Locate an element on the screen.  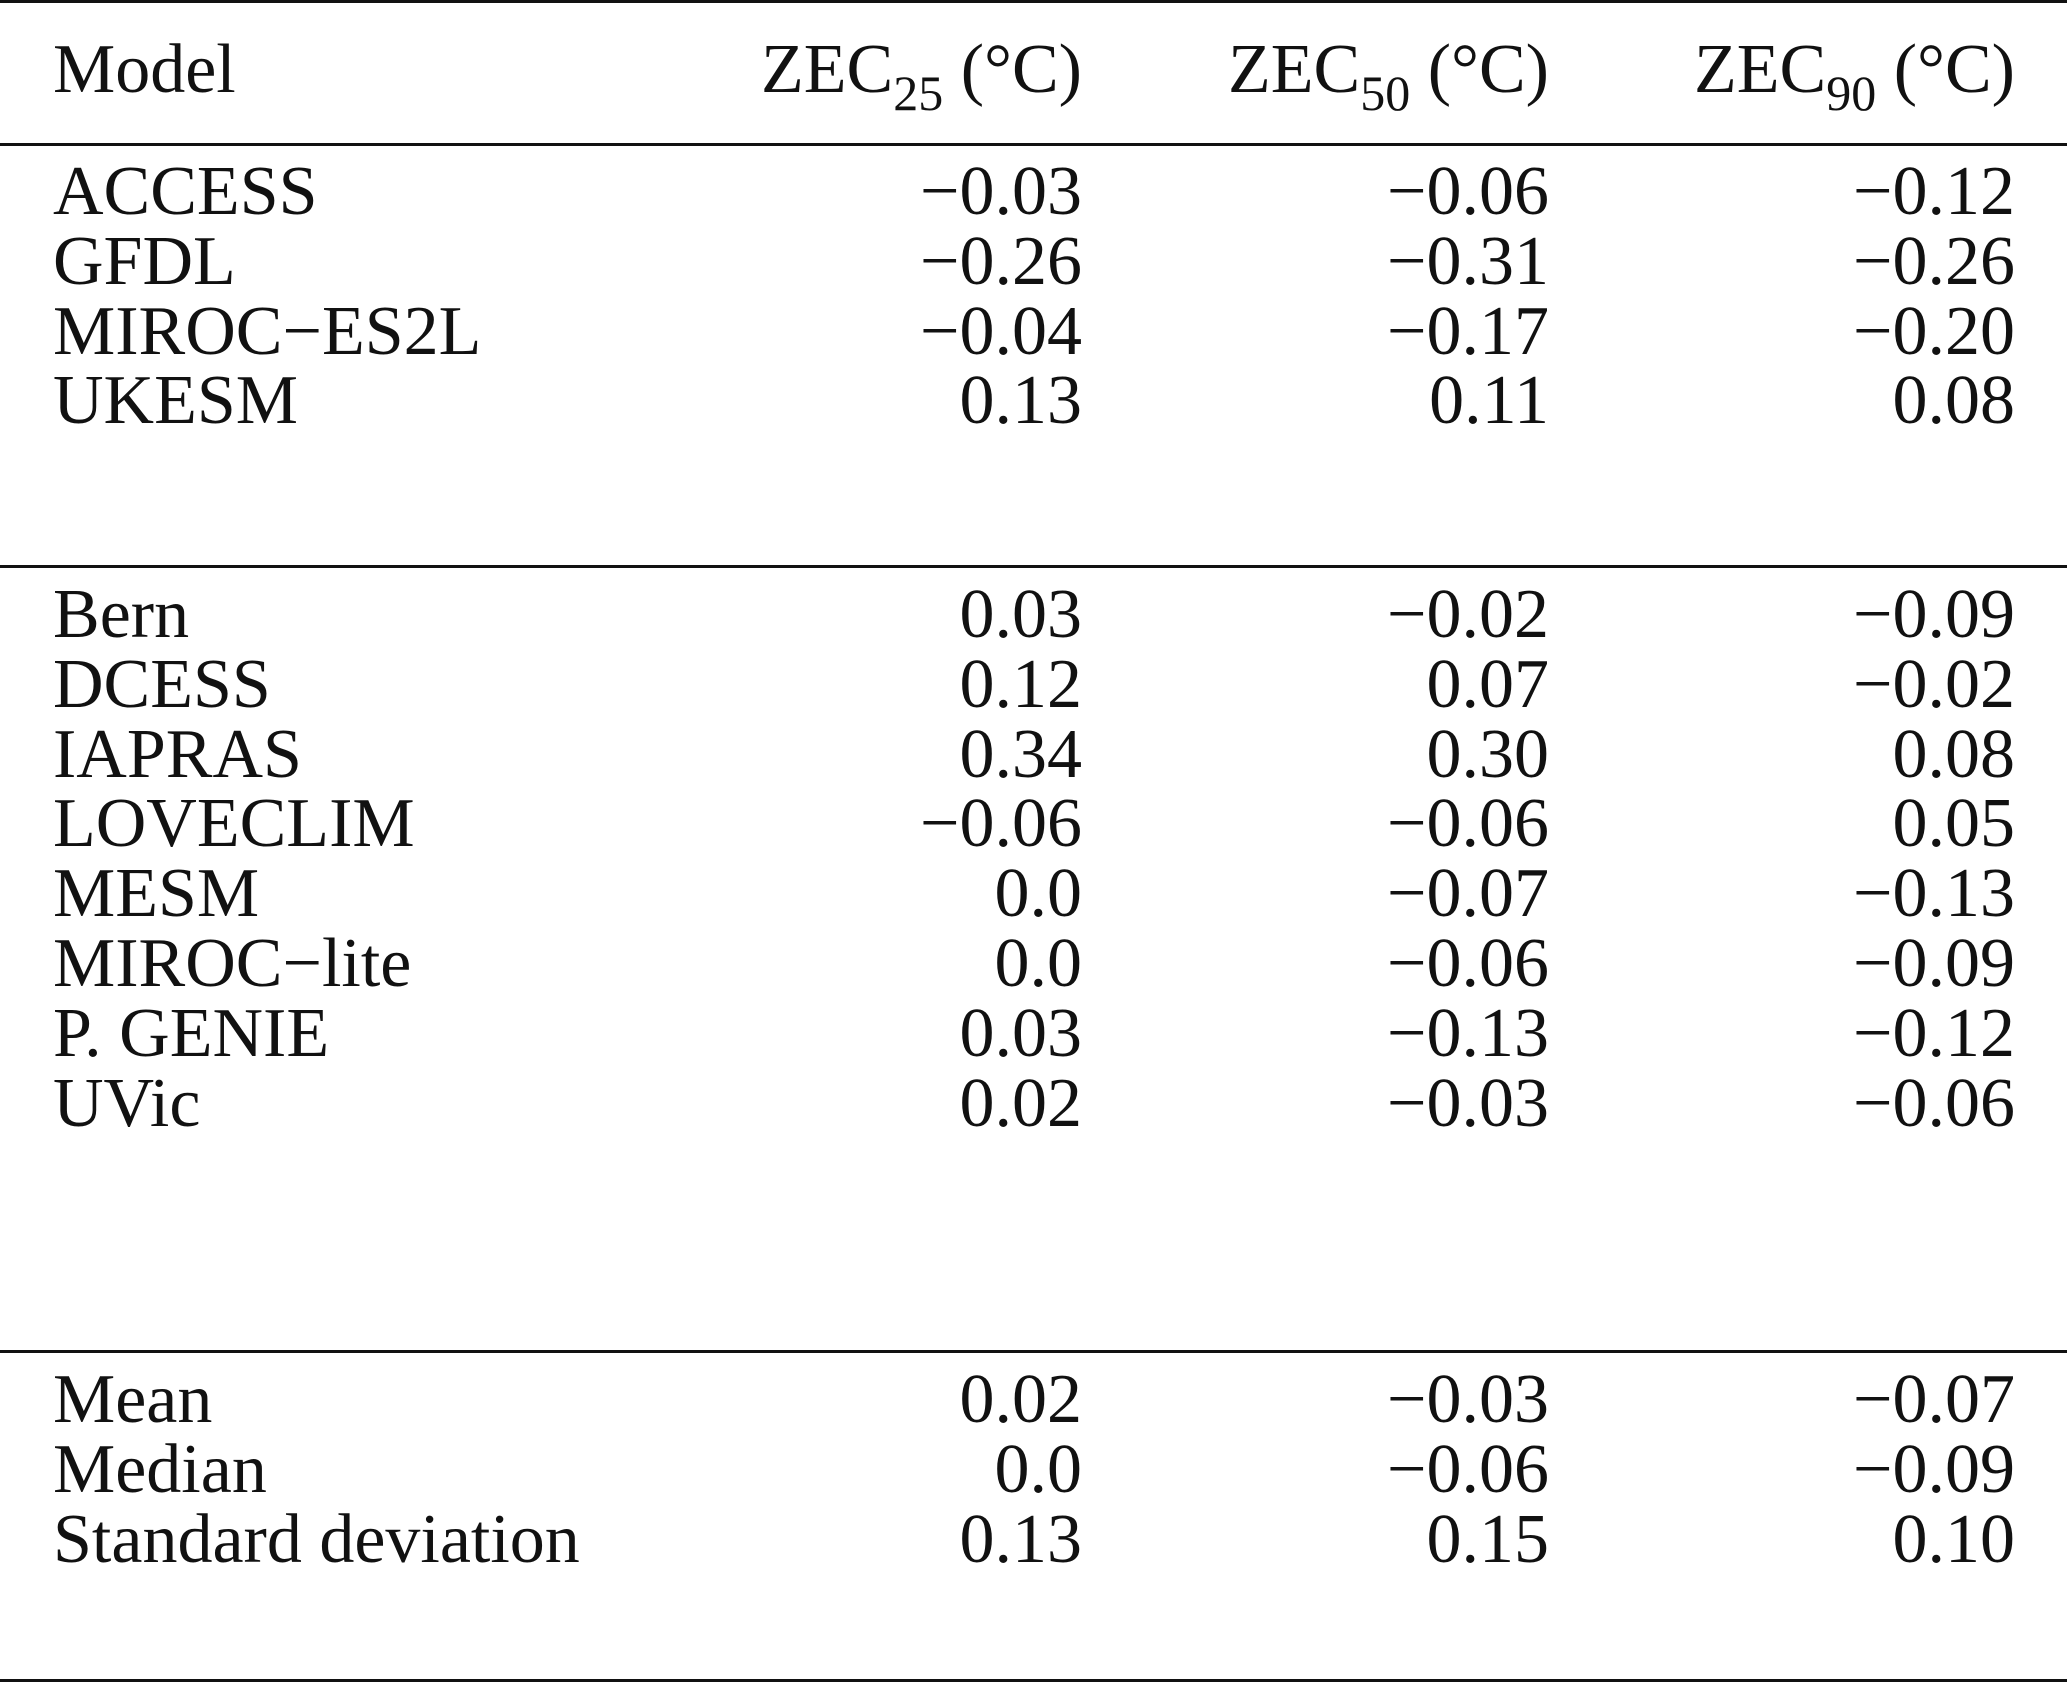
emic-row: LOVECLIM −0.06 −0.06 0.05 is located at coordinates (1033, 824).